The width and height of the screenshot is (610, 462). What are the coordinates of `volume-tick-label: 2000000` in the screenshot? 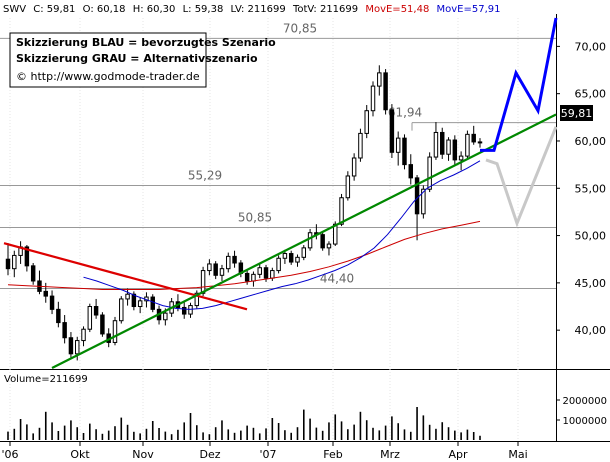 It's located at (584, 401).